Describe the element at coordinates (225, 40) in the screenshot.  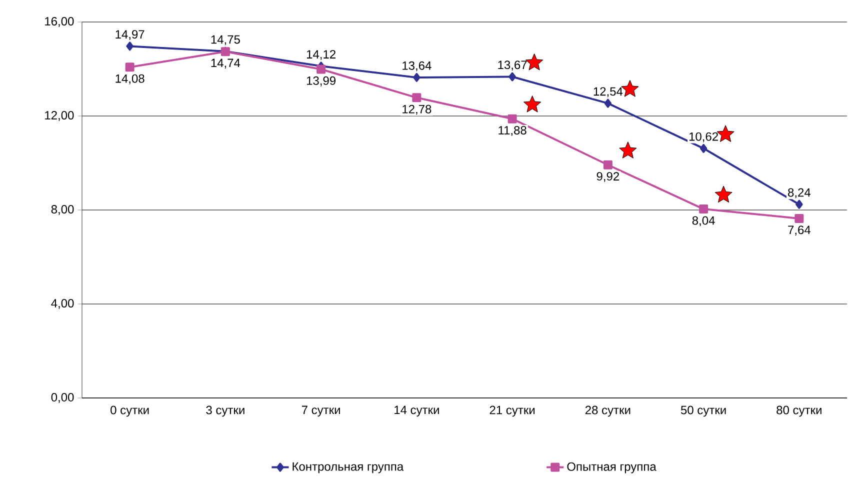
I see `data-label: 14,75` at that location.